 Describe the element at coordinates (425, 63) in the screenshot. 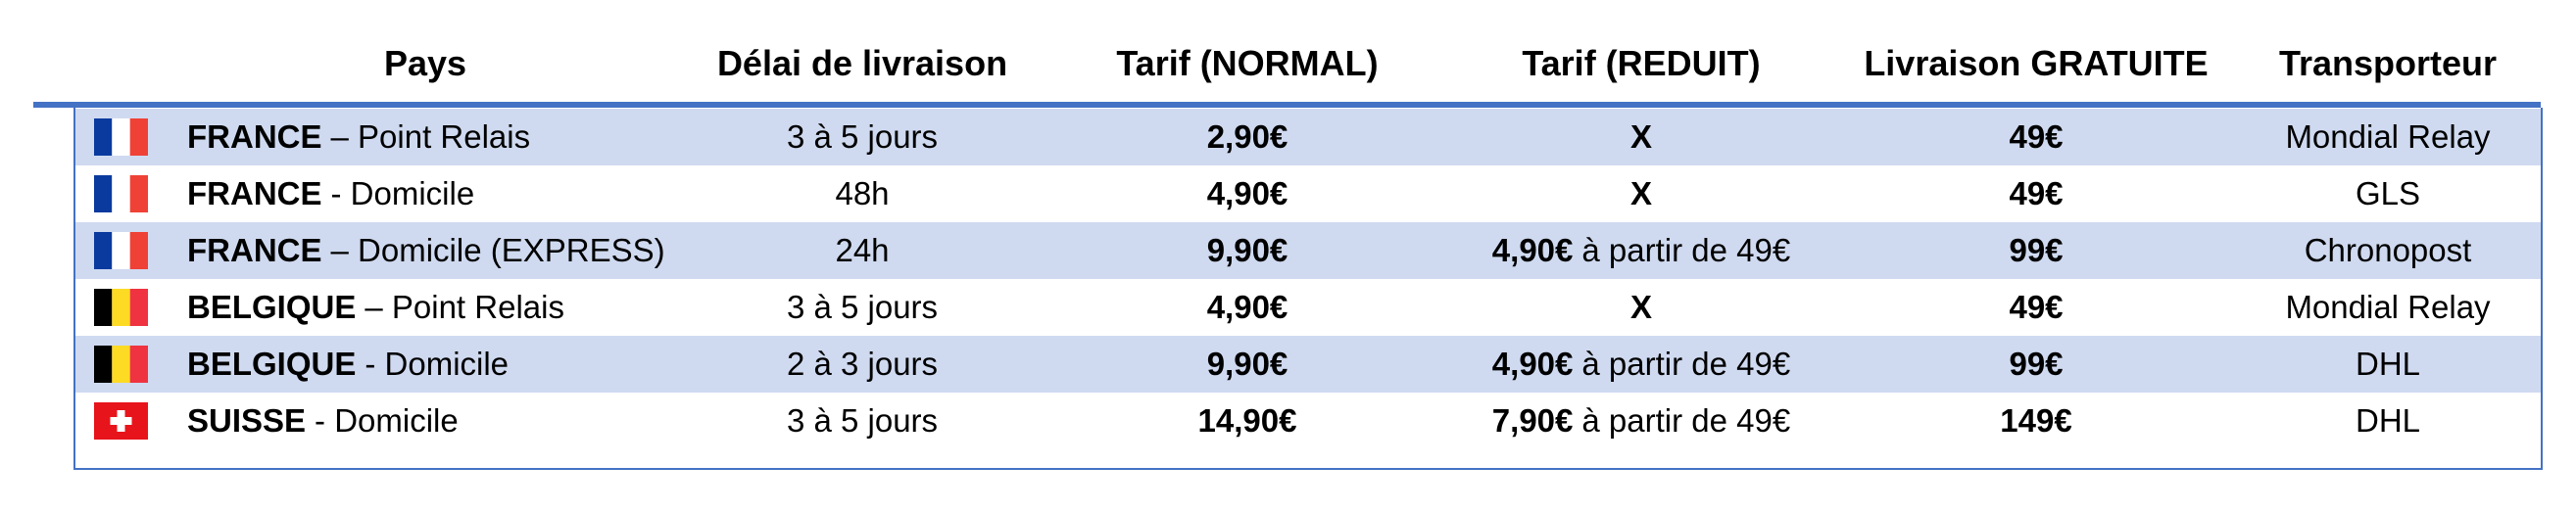

I see `header-cell: Pays` at that location.